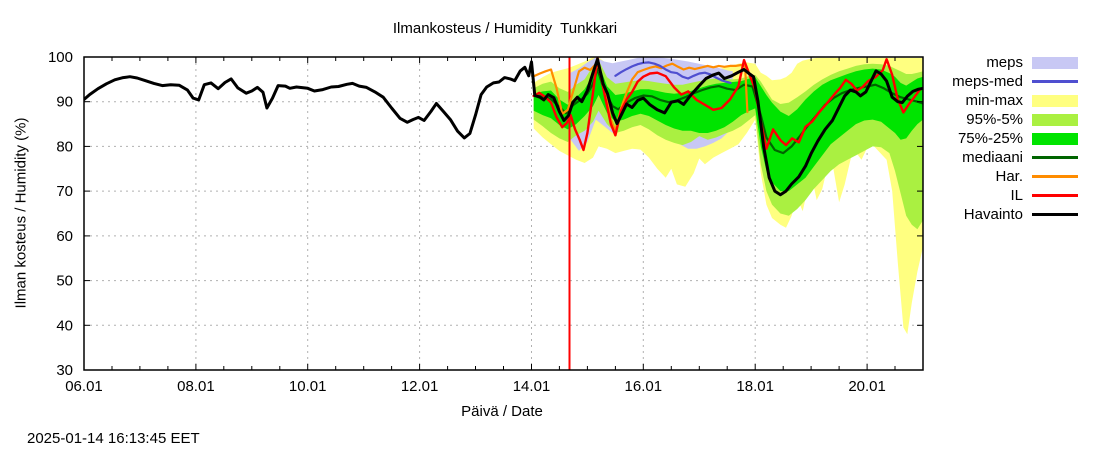 This screenshot has height=450, width=1100. I want to click on legend-swatch-har, so click(1055, 176).